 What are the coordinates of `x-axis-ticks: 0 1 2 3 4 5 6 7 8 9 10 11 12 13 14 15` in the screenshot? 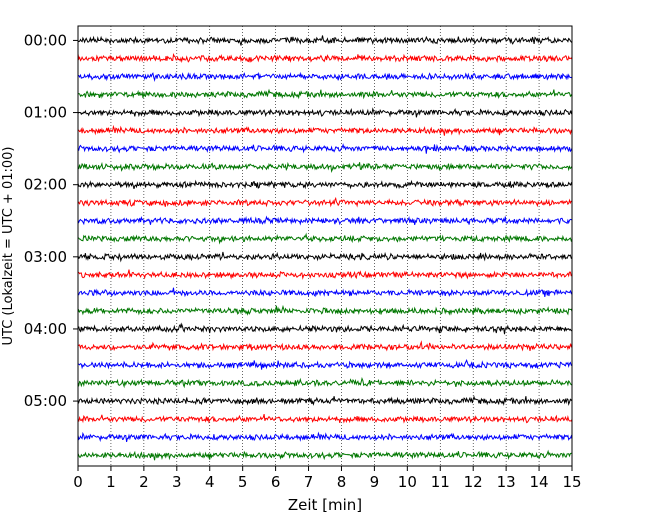 It's located at (327, 478).